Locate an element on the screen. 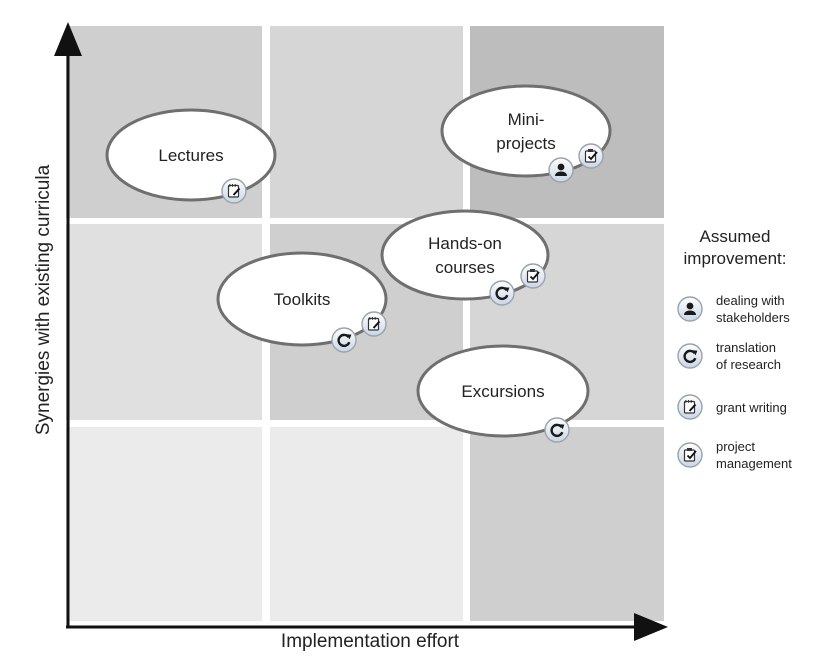 The image size is (832, 660). bubble-label: courses is located at coordinates (465, 267).